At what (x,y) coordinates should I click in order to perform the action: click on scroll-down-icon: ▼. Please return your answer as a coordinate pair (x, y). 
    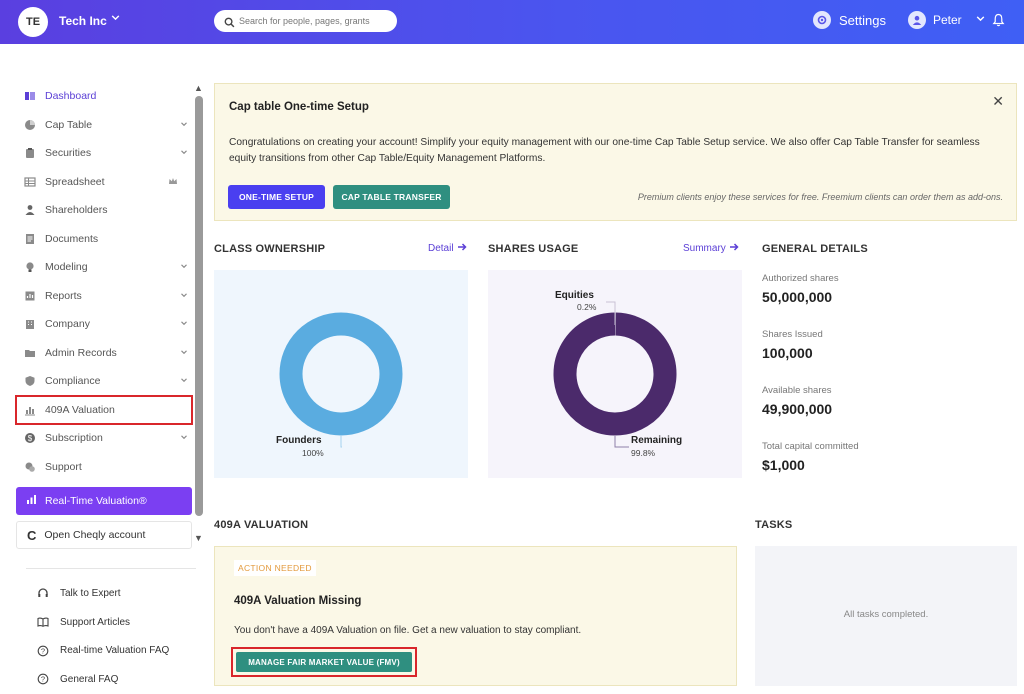
    Looking at the image, I should click on (198, 538).